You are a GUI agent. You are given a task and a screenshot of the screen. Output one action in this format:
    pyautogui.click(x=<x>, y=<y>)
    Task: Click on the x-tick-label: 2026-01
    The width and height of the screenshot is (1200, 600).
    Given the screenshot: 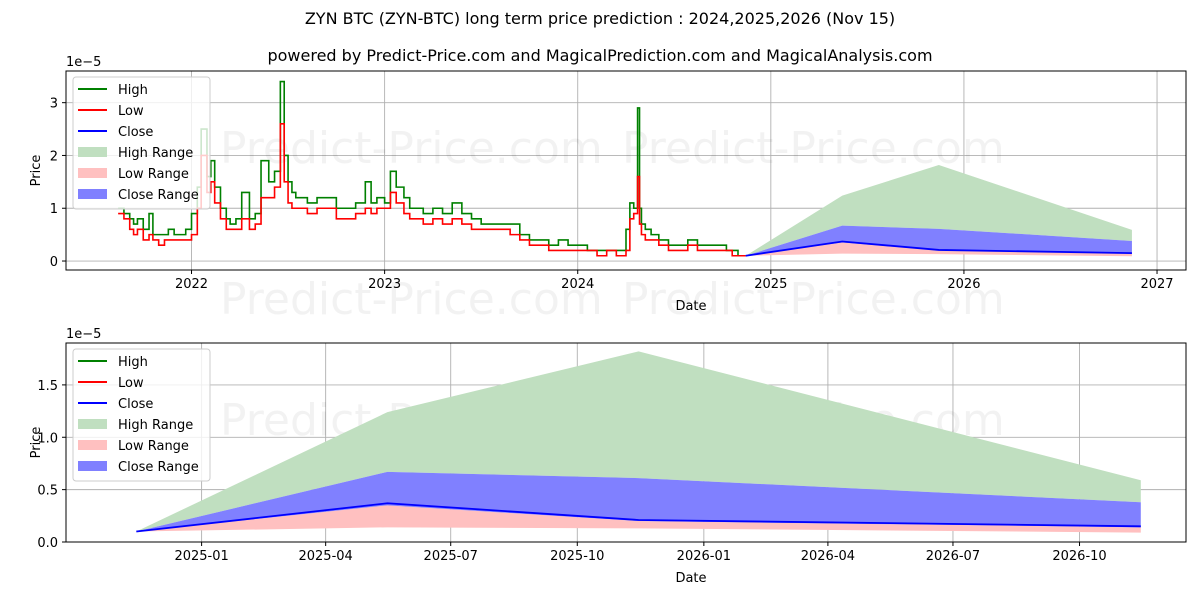 What is the action you would take?
    pyautogui.click(x=704, y=556)
    